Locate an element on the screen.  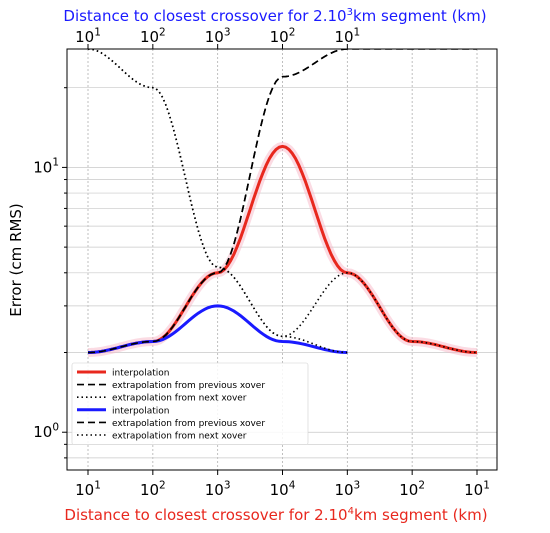
tick-label-bottom: 10⁴ is located at coordinates (283, 489).